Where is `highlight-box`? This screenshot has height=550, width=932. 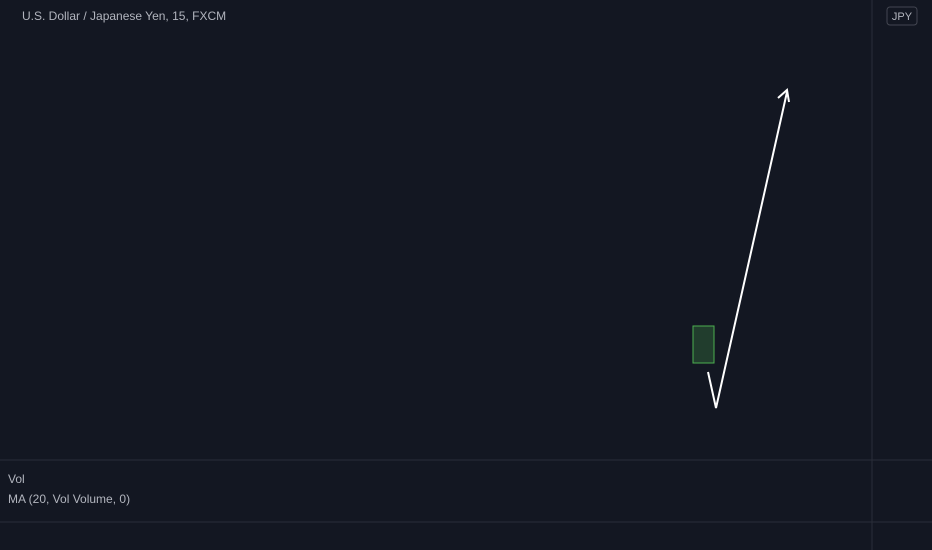
highlight-box is located at coordinates (703, 344).